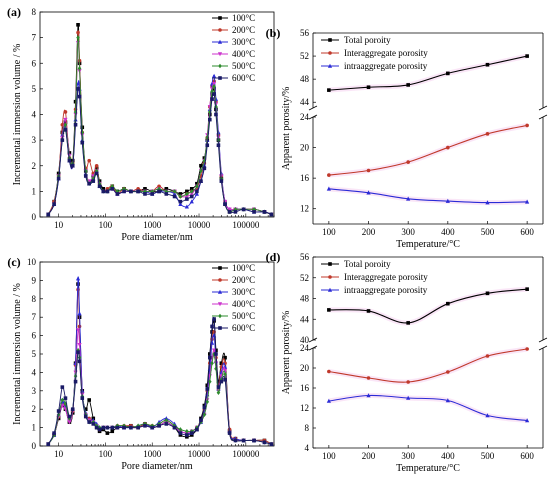 This screenshot has height=482, width=550. Describe the element at coordinates (34, 115) in the screenshot. I see `y-tick-label: 4` at that location.